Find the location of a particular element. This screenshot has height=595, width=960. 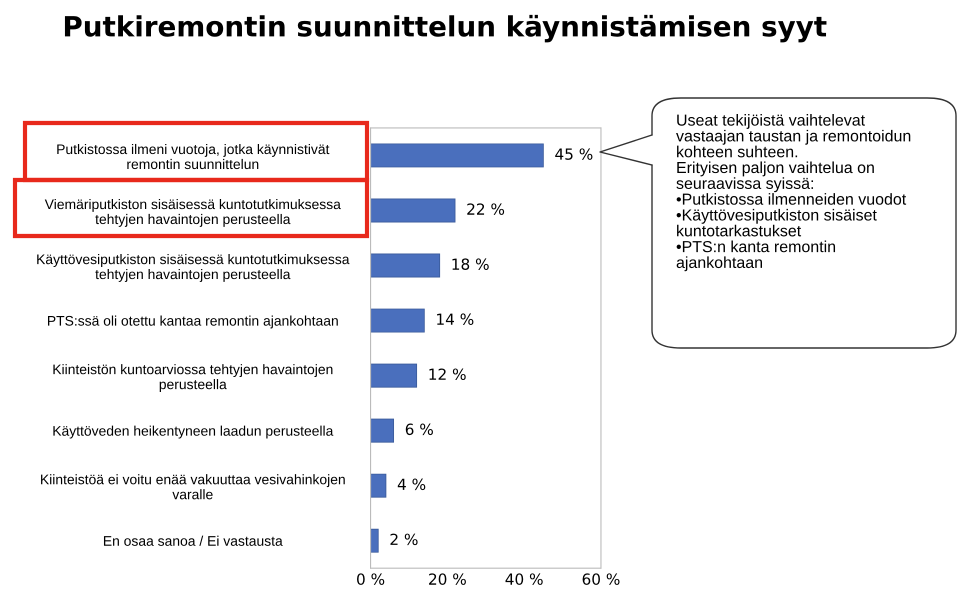

y-tick-label: En osaa sanoa / Ei vastausta is located at coordinates (193, 541).